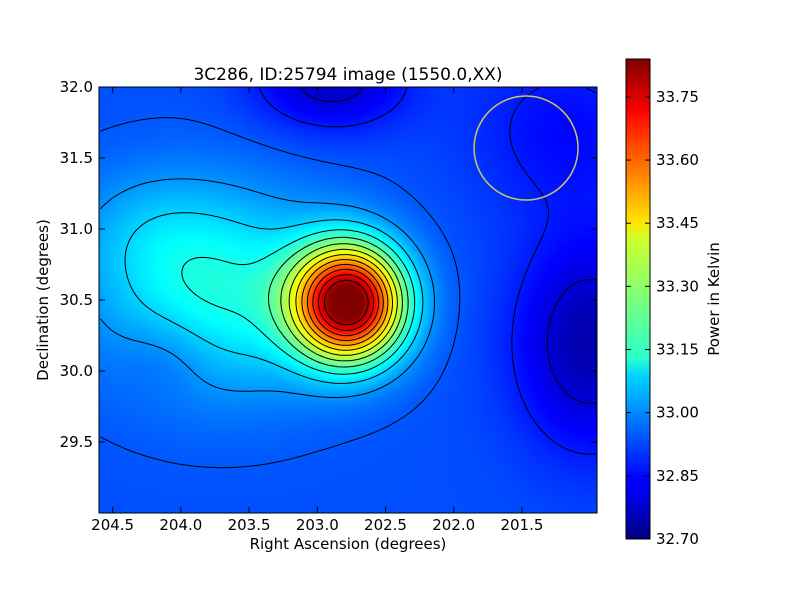 The image size is (800, 604). What do you see at coordinates (348, 544) in the screenshot?
I see `x-axis-label: Right Ascension (degrees)` at bounding box center [348, 544].